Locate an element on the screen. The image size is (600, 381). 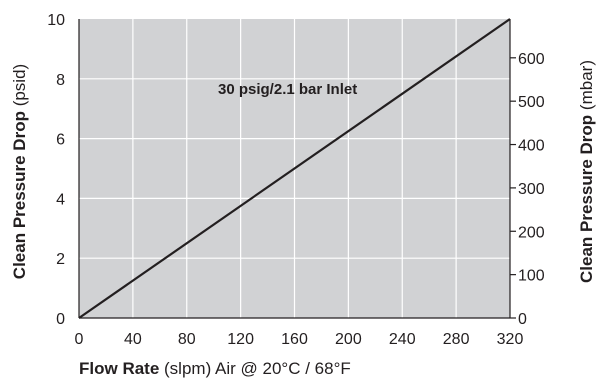
y-tick-label: 2 is located at coordinates (60, 259).